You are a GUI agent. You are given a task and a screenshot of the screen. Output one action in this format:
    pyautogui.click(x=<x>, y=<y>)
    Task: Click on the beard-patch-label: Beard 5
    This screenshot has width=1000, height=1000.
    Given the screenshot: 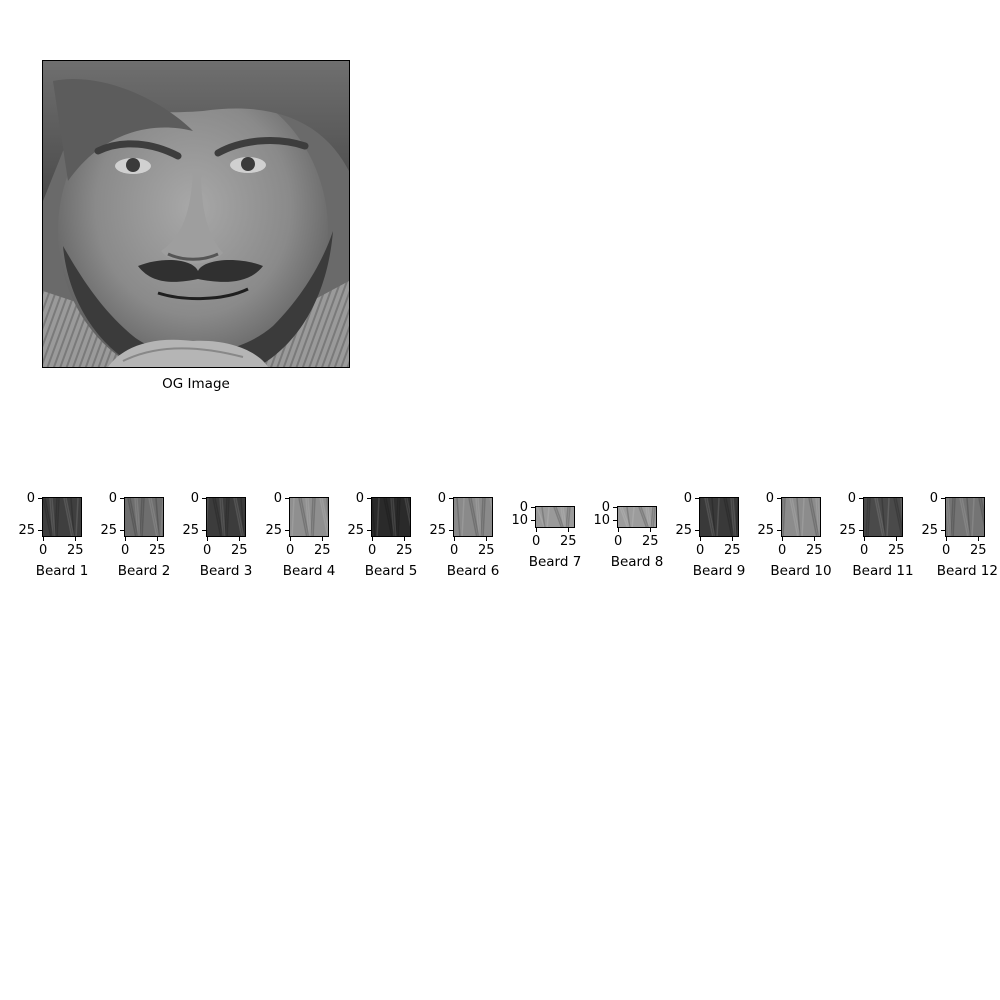 What is the action you would take?
    pyautogui.click(x=391, y=571)
    